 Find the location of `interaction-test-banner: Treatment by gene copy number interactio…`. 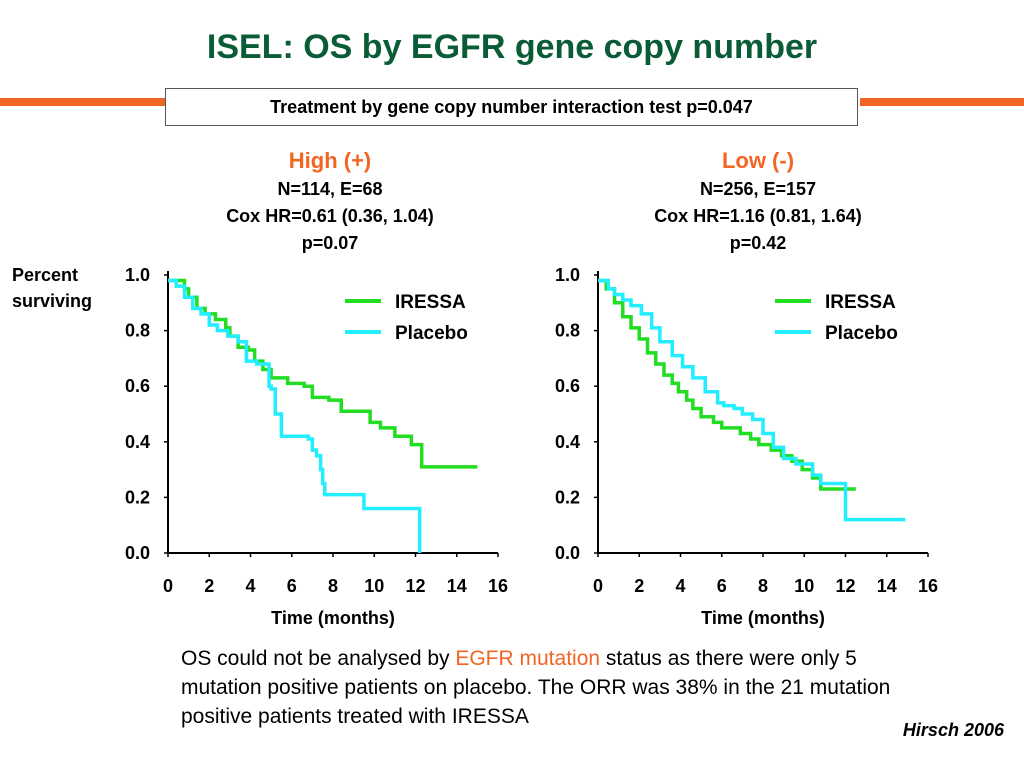

interaction-test-banner: Treatment by gene copy number interactio… is located at coordinates (511, 107).